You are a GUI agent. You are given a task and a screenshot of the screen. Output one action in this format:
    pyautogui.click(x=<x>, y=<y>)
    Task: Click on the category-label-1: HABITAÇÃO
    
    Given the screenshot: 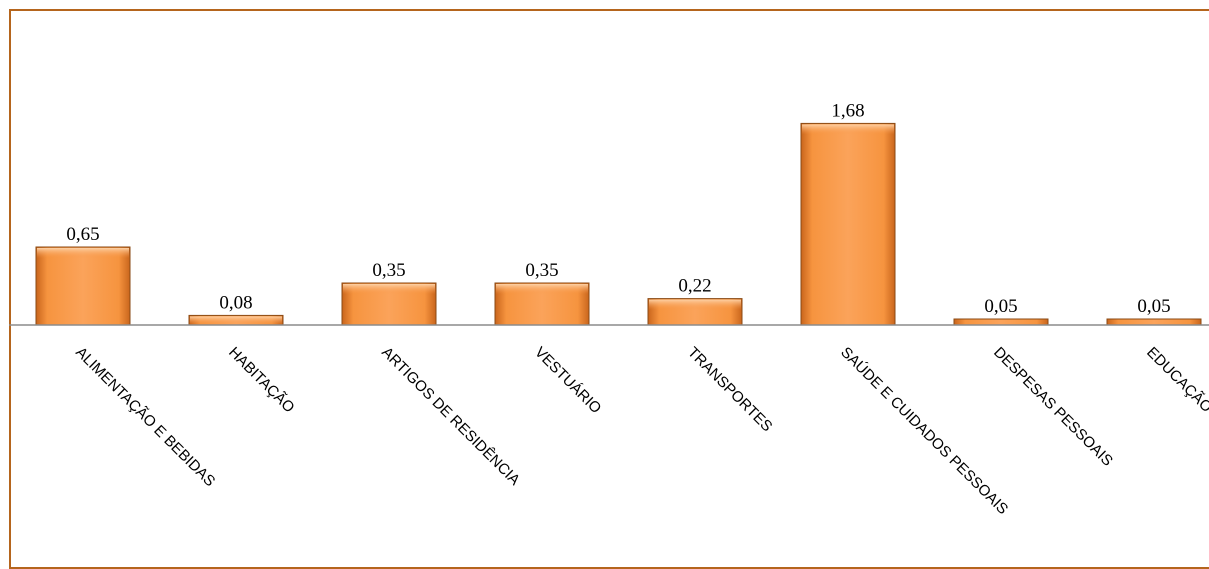 What is the action you would take?
    pyautogui.click(x=261, y=380)
    